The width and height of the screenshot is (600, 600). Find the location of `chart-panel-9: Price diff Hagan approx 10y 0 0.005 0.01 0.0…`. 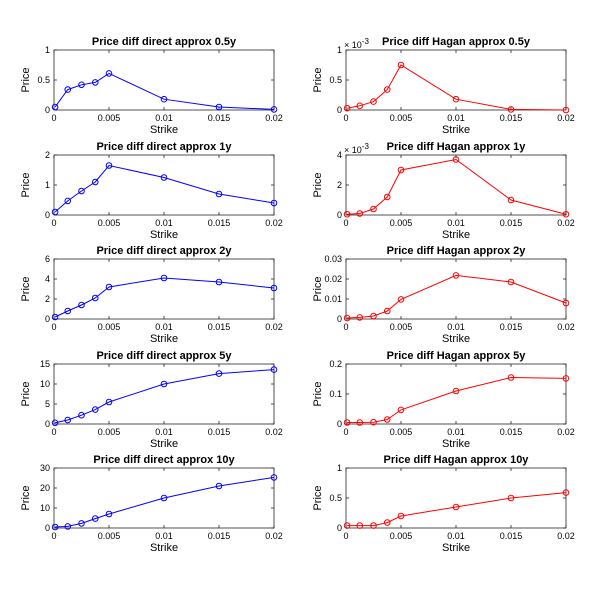

chart-panel-9: Price diff Hagan approx 10y 0 0.005 0.01 0.0… is located at coordinates (443, 504).